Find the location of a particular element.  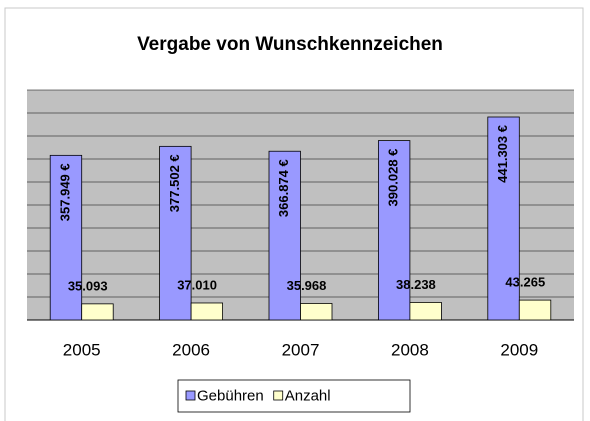

x-tick-label: 2009 is located at coordinates (519, 349).